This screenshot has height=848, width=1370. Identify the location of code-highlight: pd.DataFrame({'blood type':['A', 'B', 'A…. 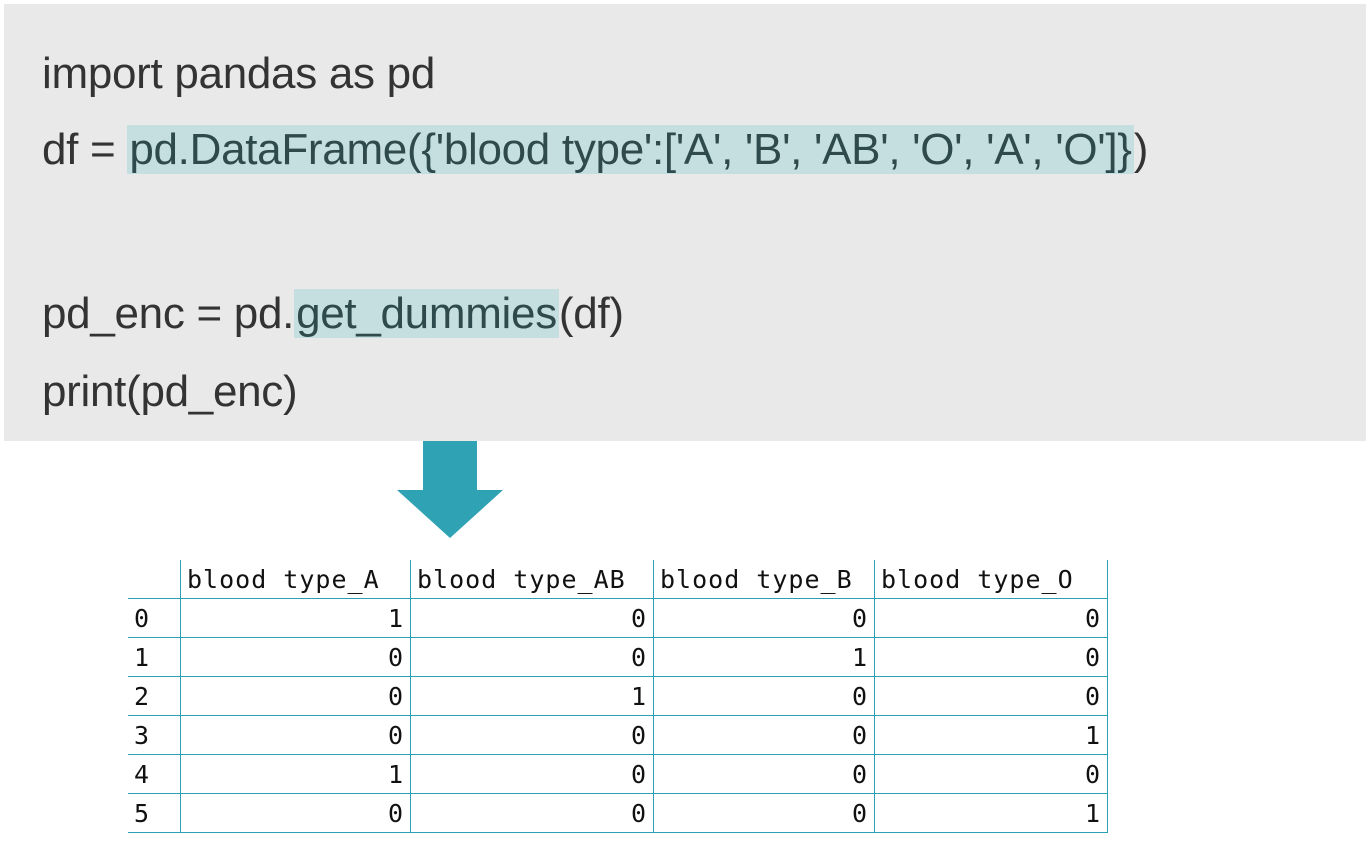
(630, 149).